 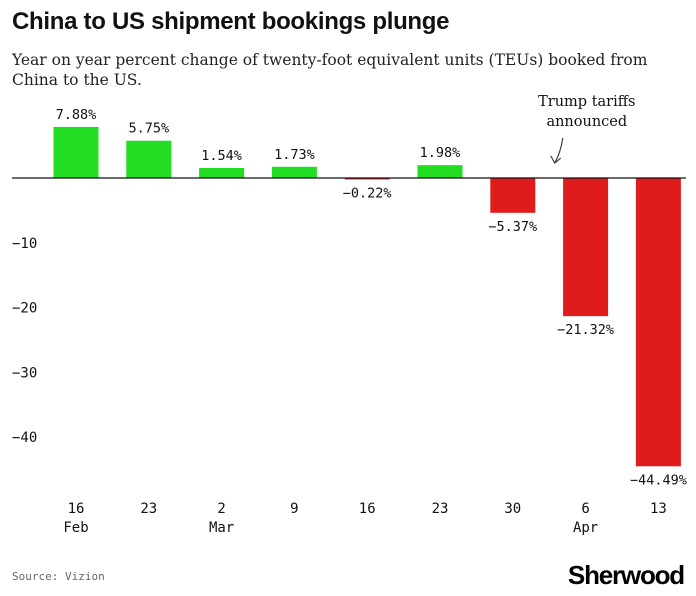 I want to click on x-axis: 16 Feb 23 2 Mar 9 16 23 30 6 Apr 13, so click(x=364, y=518).